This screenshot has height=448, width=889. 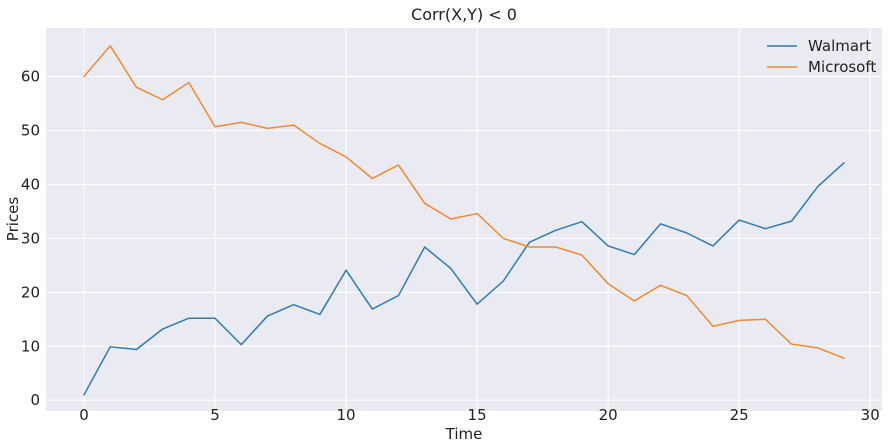 What do you see at coordinates (30, 292) in the screenshot?
I see `y-tick-label: 20` at bounding box center [30, 292].